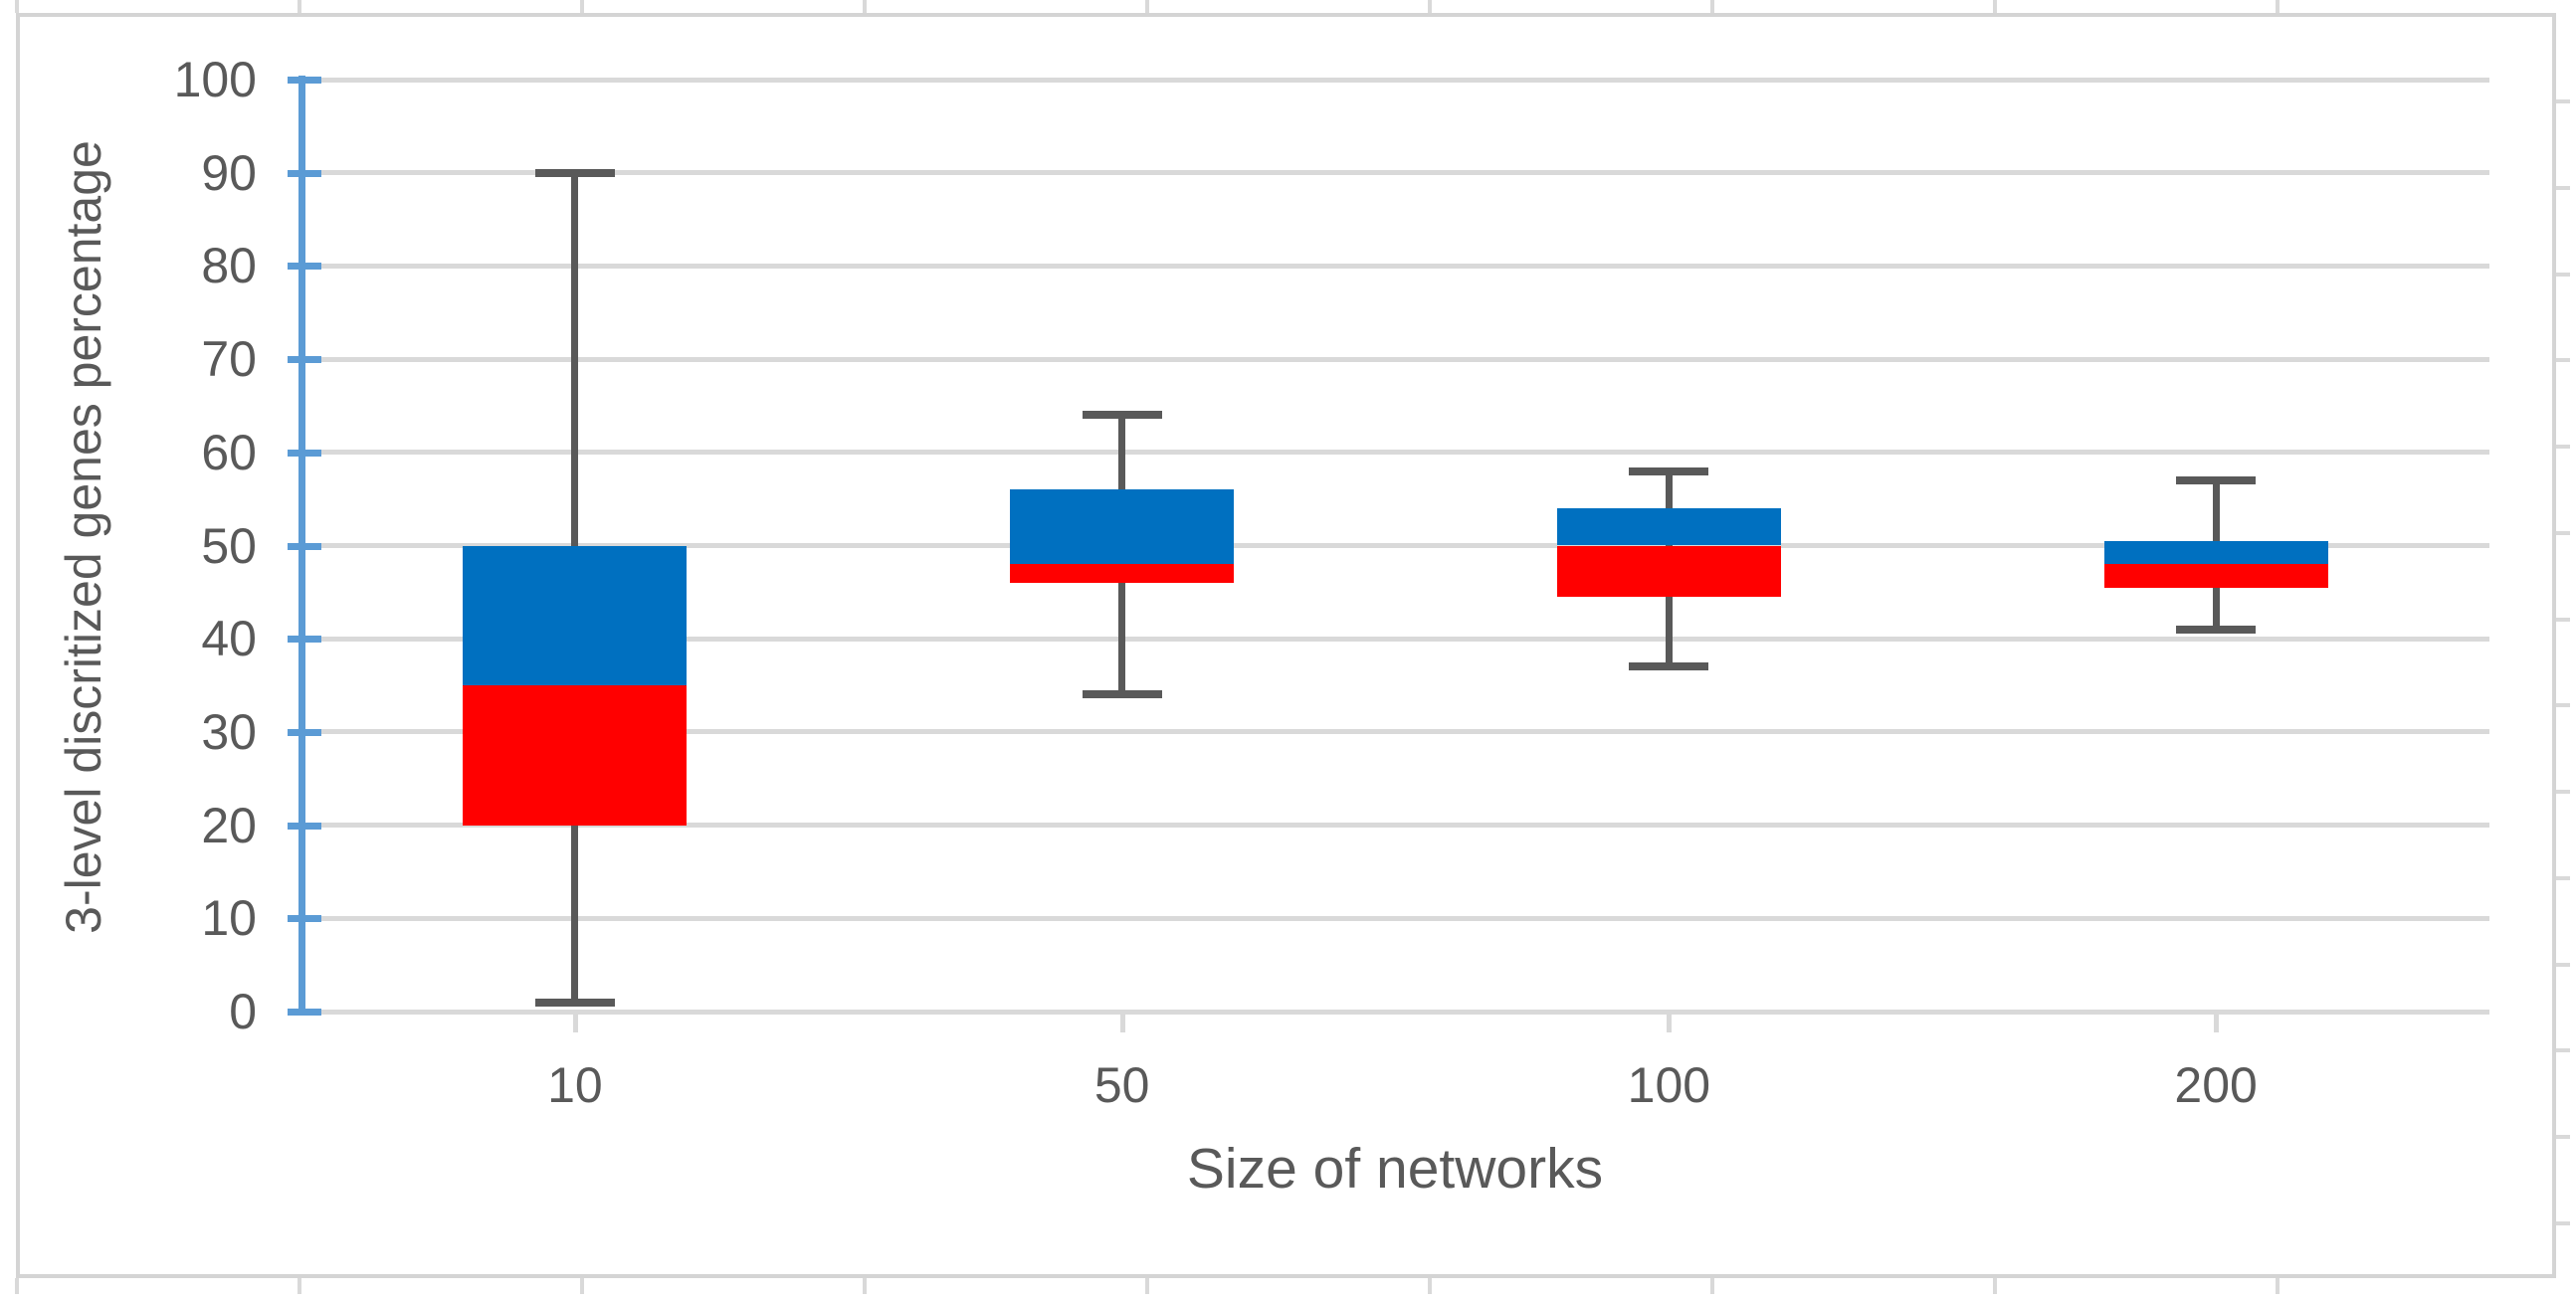 This screenshot has height=1301, width=2576. What do you see at coordinates (1395, 1169) in the screenshot?
I see `x-axis-title: Size of networks` at bounding box center [1395, 1169].